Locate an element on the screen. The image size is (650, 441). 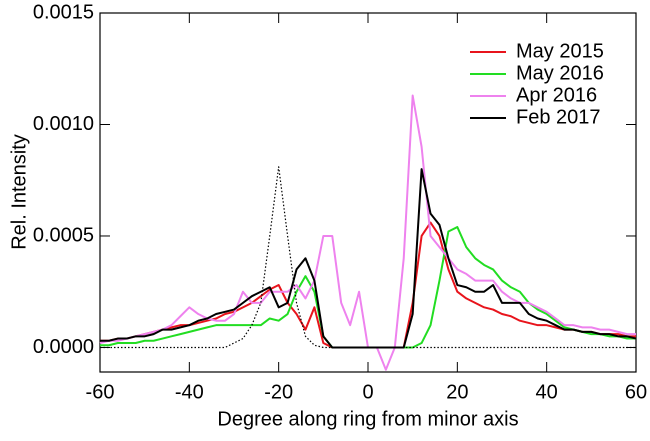
x-tick-label: -20 is located at coordinates (278, 392).